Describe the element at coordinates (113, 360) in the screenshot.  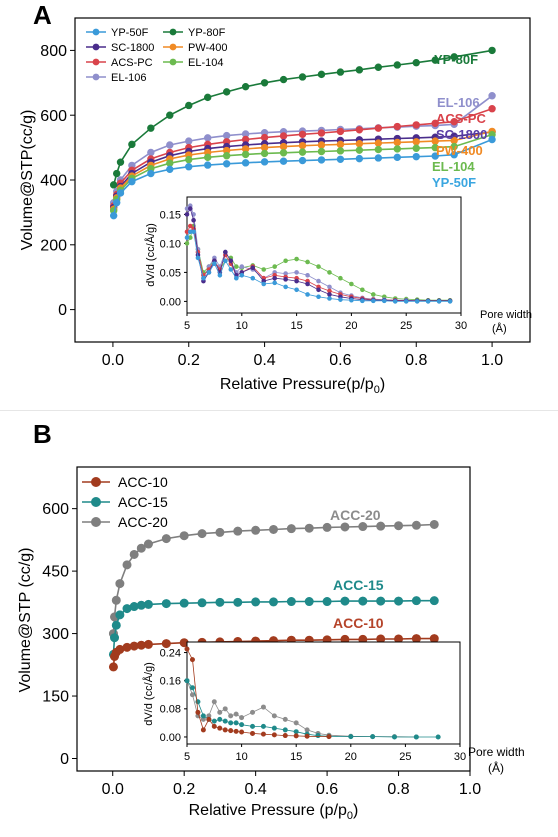
I see `a-x-tick-label: 0.0` at that location.